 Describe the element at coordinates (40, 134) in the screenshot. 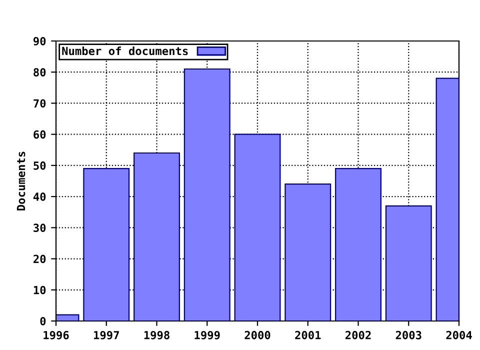

I see `y-tick-label: 60` at that location.